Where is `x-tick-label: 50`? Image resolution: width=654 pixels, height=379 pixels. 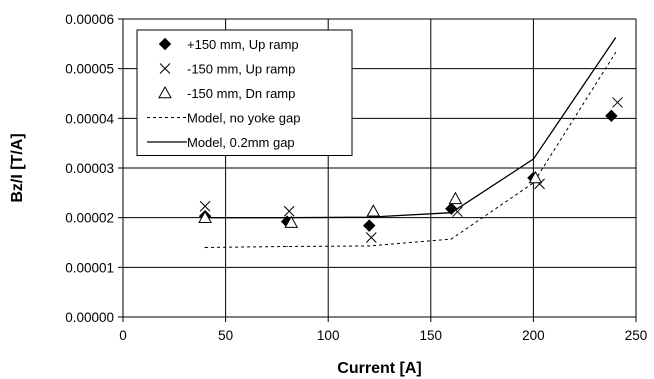
x-tick-label: 50 is located at coordinates (225, 335).